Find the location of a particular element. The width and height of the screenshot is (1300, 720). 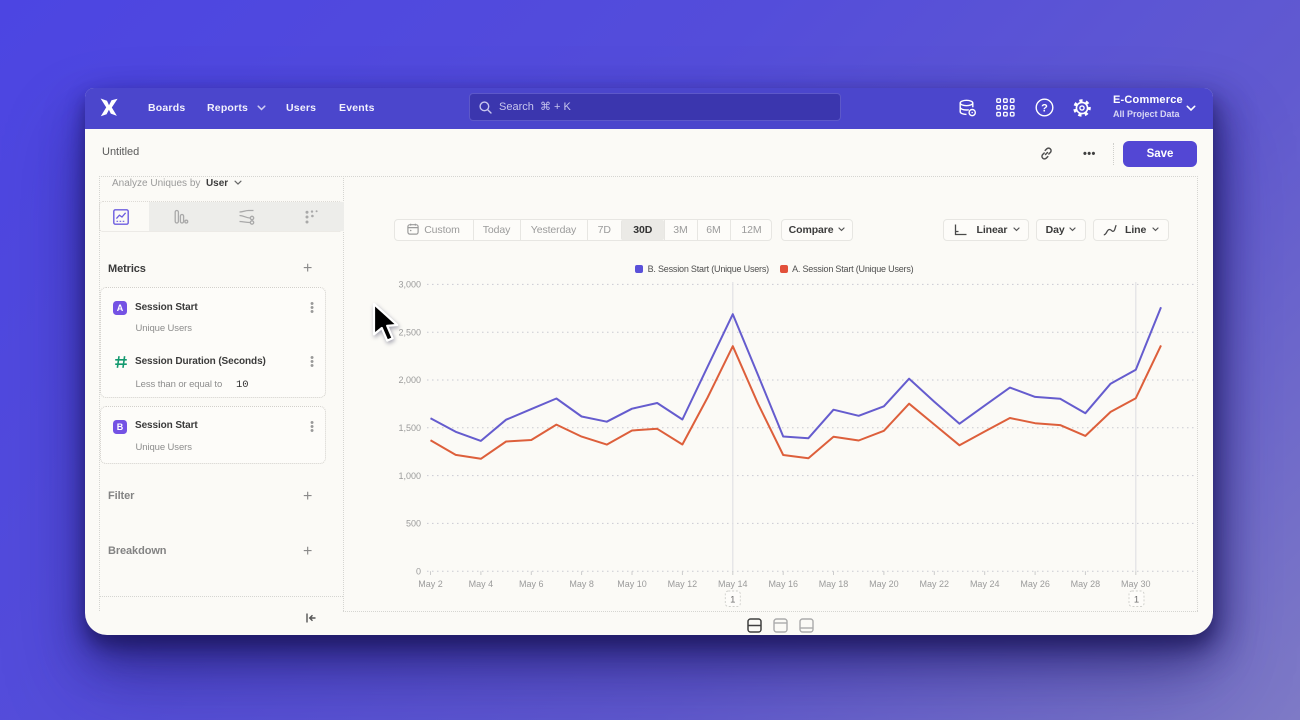

svg-text: May 12 is located at coordinates (683, 584).